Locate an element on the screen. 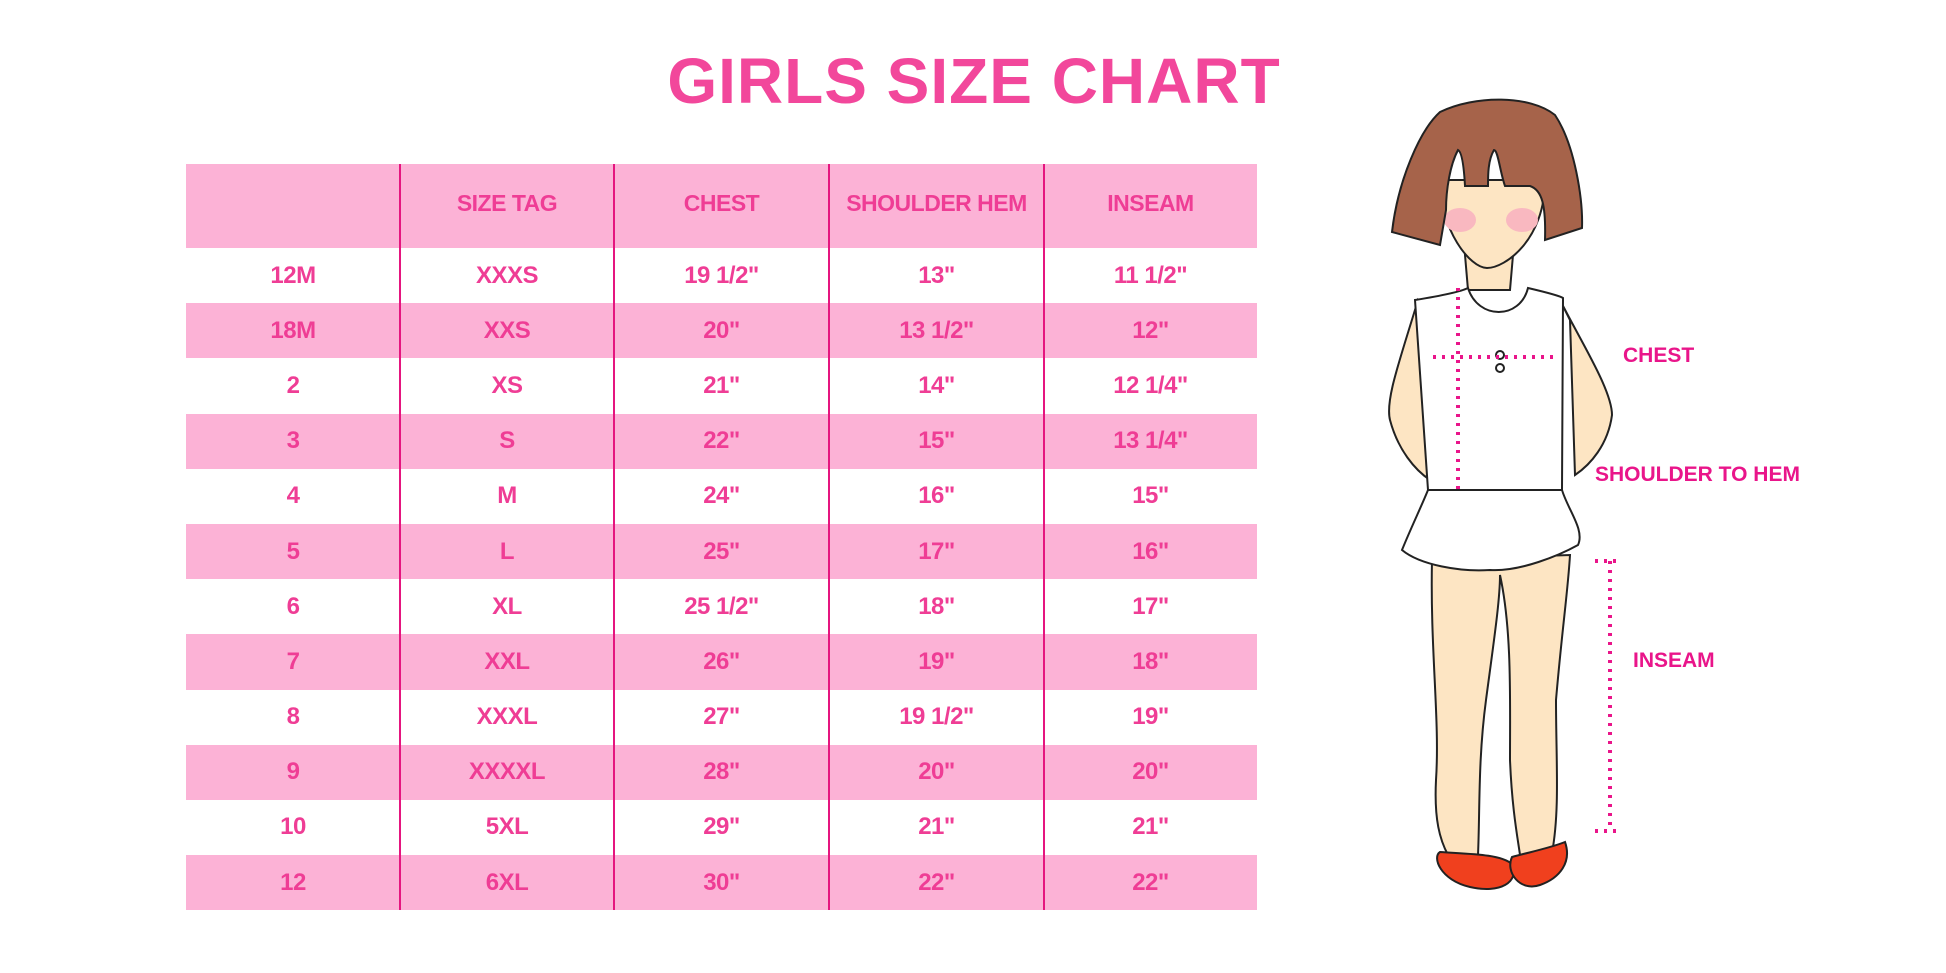 This screenshot has width=1946, height=973. header-cell: CHEST is located at coordinates (721, 202).